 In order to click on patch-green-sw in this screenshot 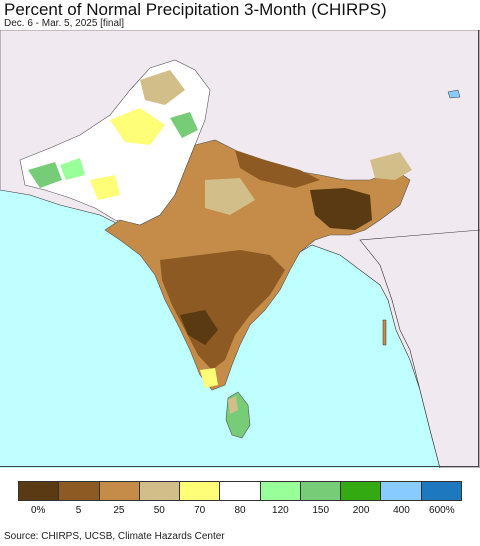, I will do `click(45, 175)`.